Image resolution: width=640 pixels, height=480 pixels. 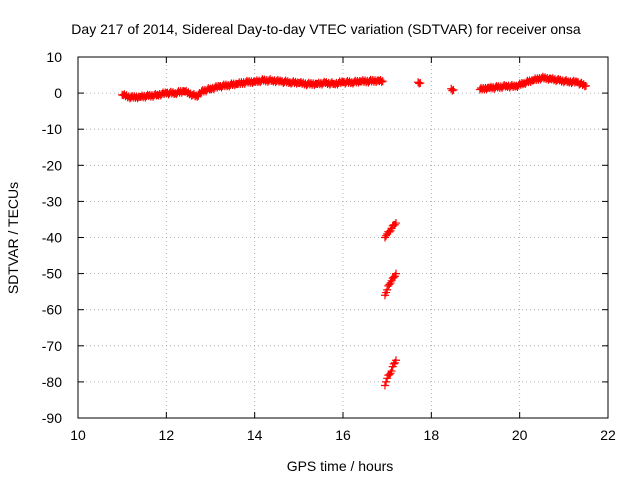 I want to click on x-tick-labels: 10 12 14 16 18 20 22, so click(x=343, y=435).